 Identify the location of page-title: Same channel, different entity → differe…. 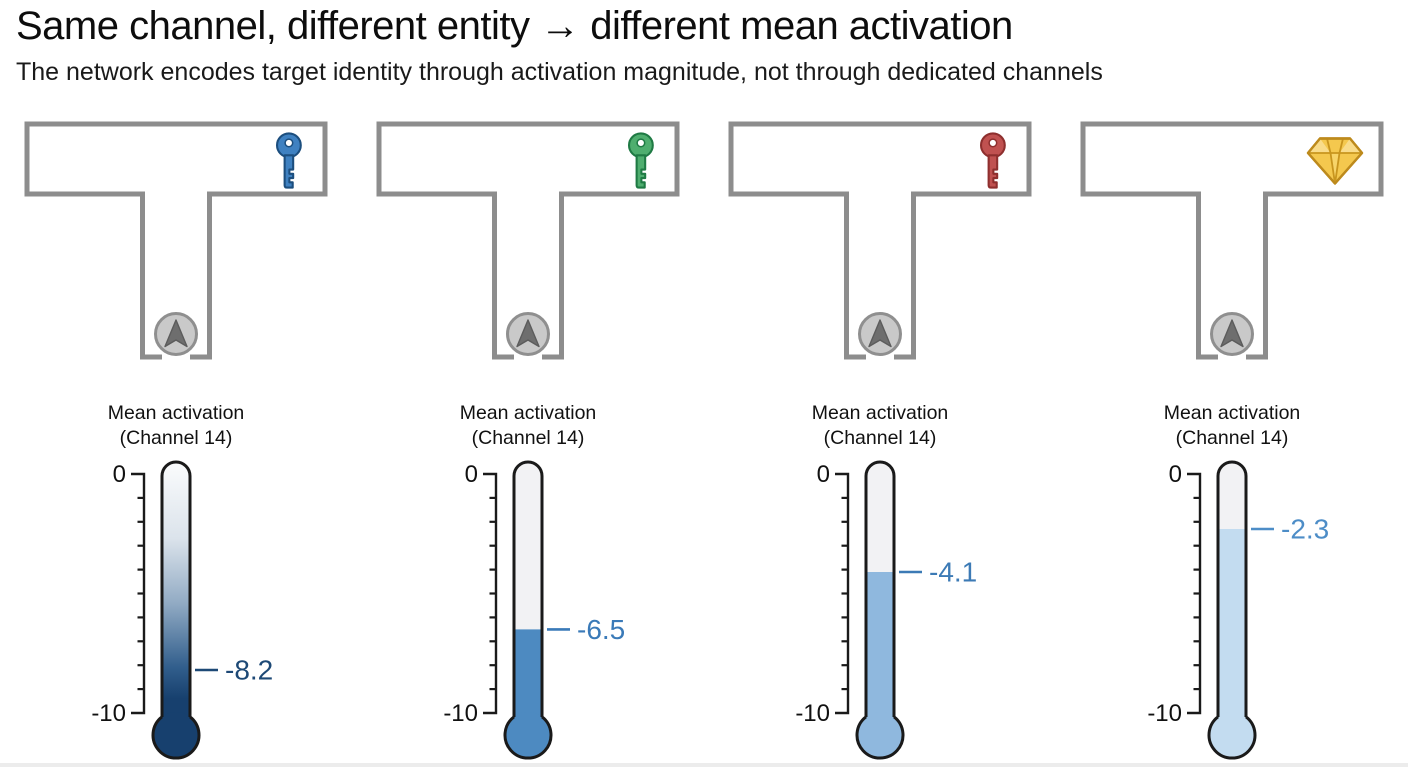
(514, 26).